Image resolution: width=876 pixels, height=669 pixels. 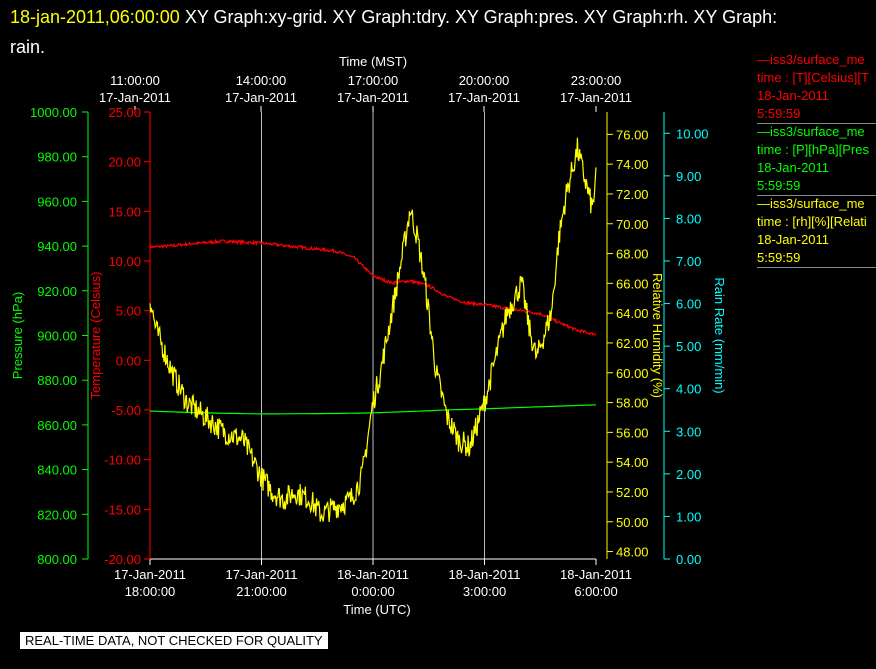 What do you see at coordinates (816, 114) in the screenshot?
I see `legend-temperature-time: 5:59:59` at bounding box center [816, 114].